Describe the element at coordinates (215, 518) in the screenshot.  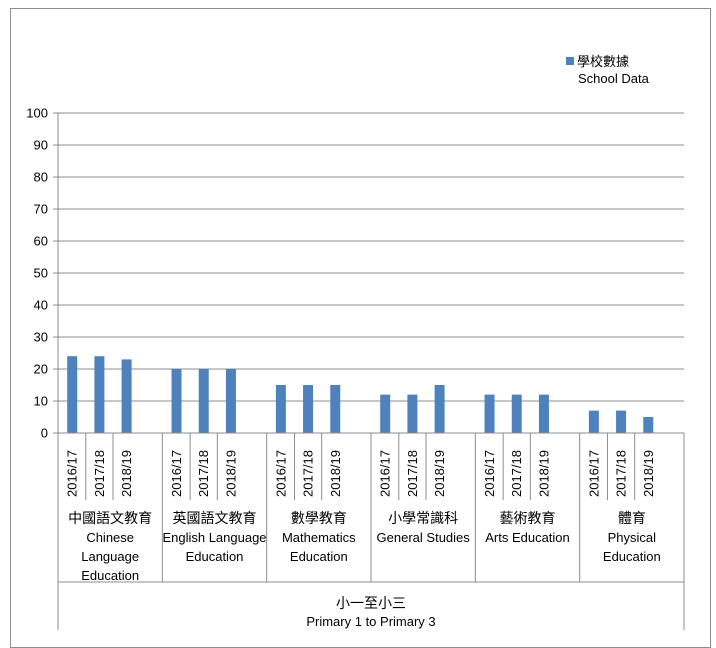
I see `group-label-zh: 英國語文教育` at that location.